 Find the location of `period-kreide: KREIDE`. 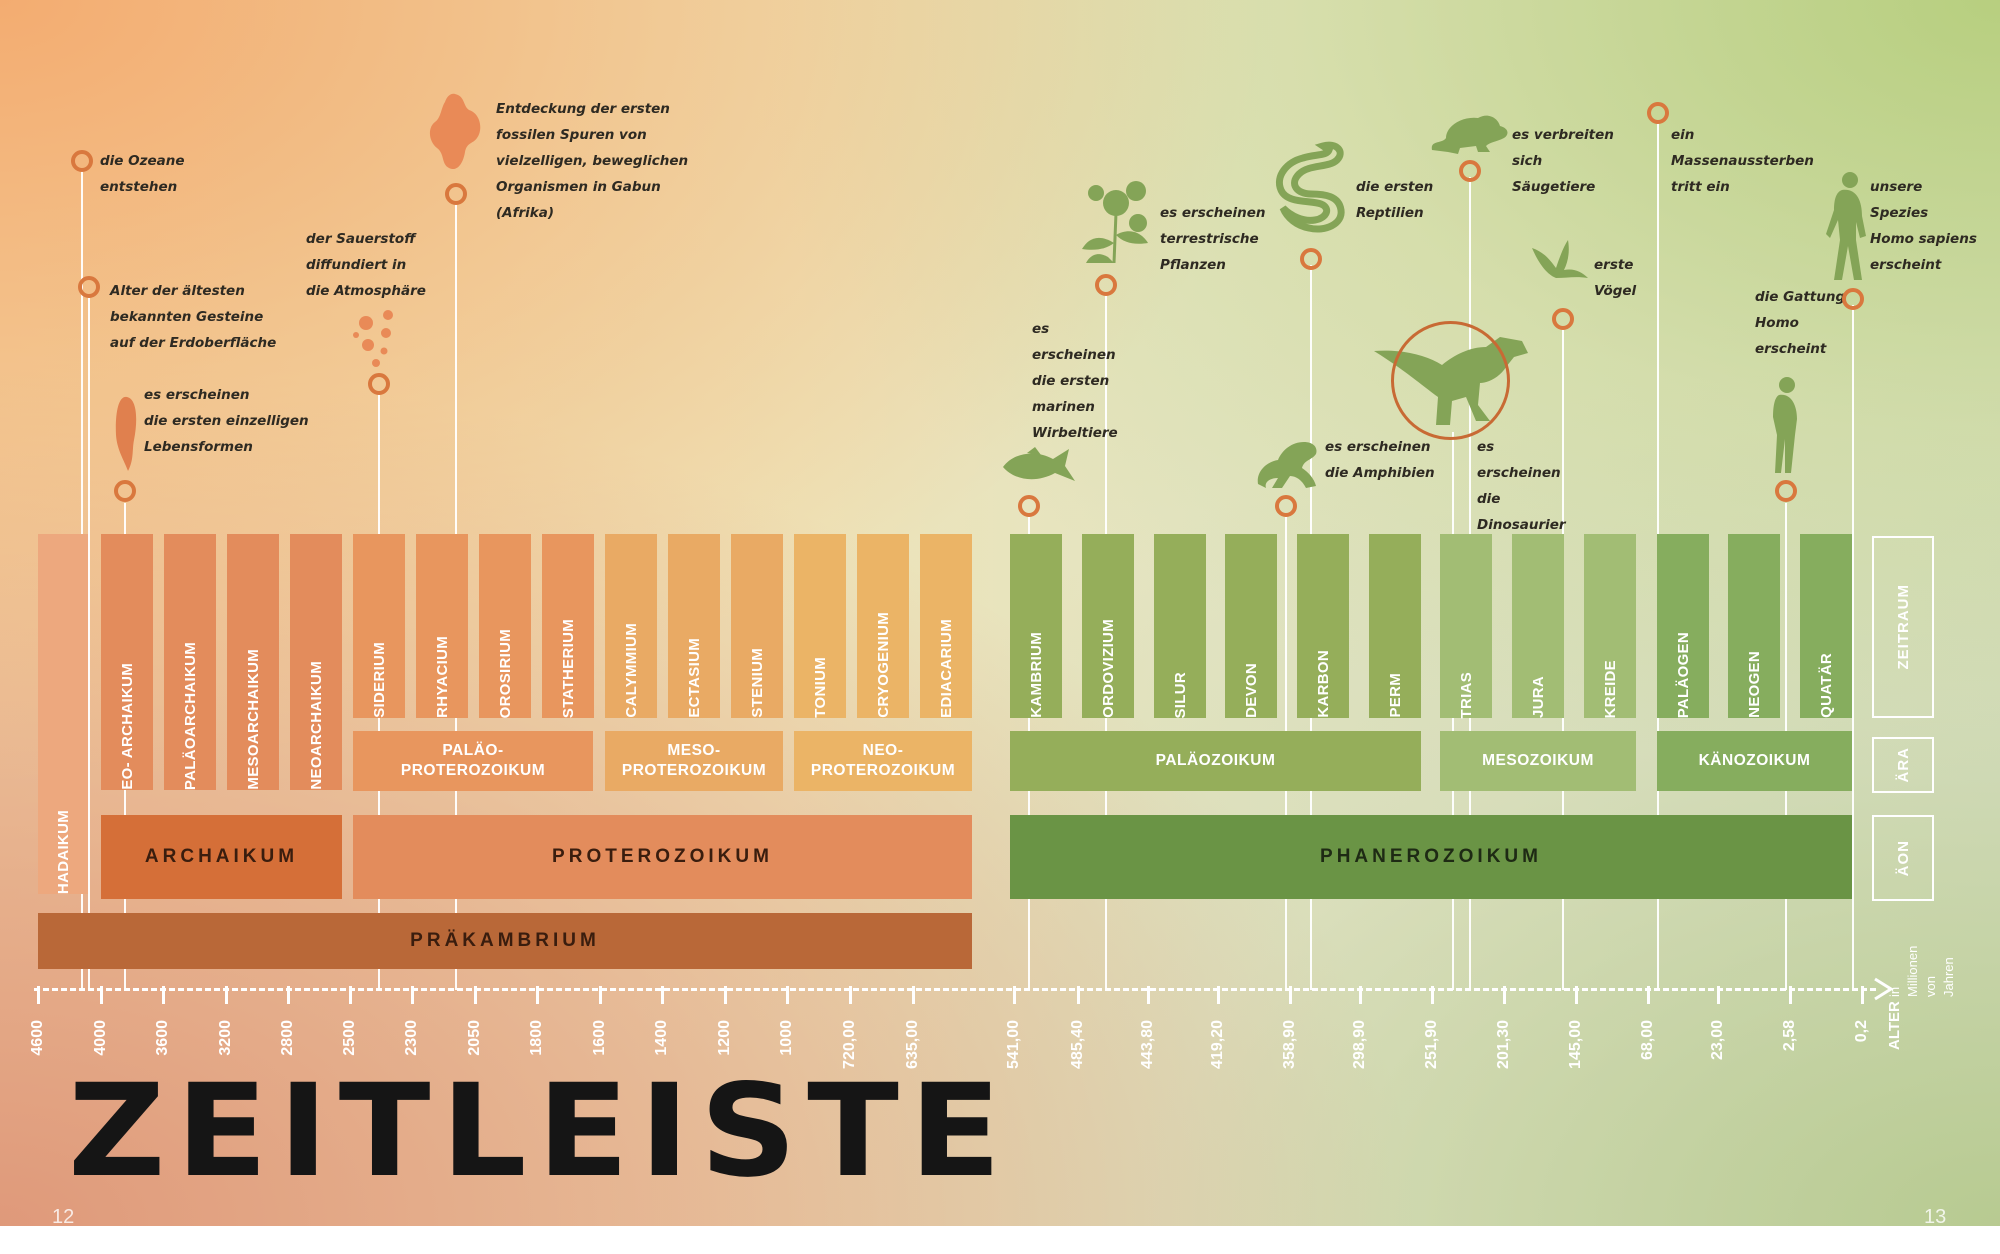

period-kreide: KREIDE is located at coordinates (1610, 626).